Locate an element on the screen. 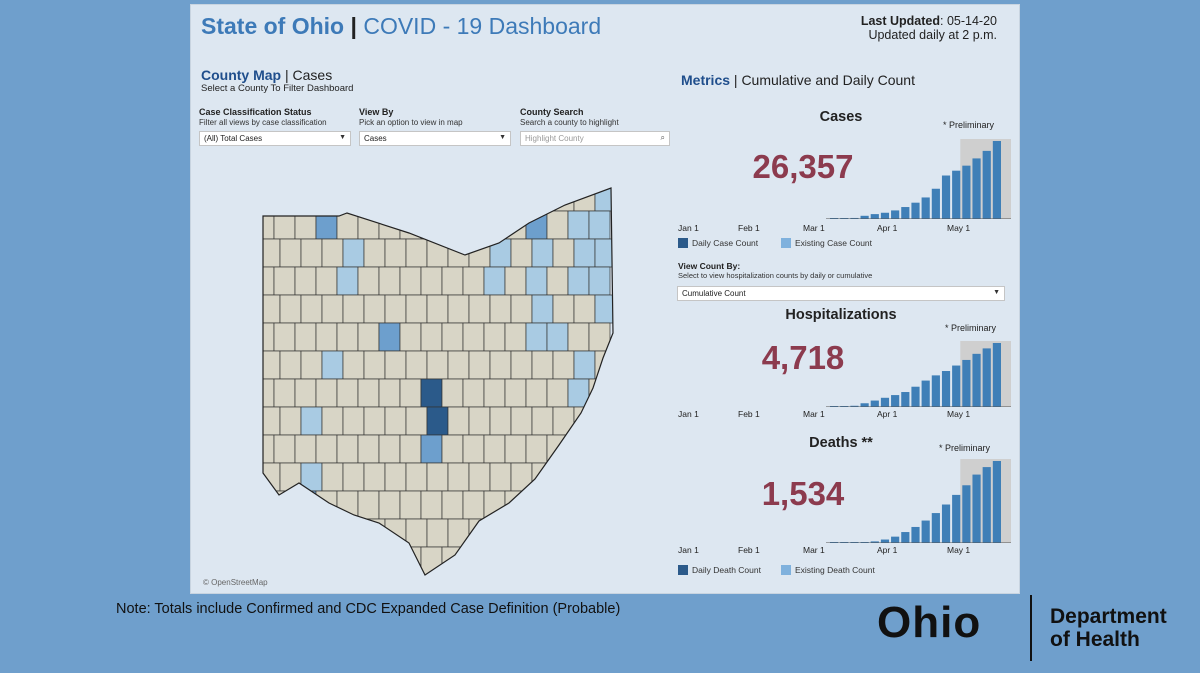 This screenshot has width=1200, height=673. hospitalizations-chart is located at coordinates (918, 374).